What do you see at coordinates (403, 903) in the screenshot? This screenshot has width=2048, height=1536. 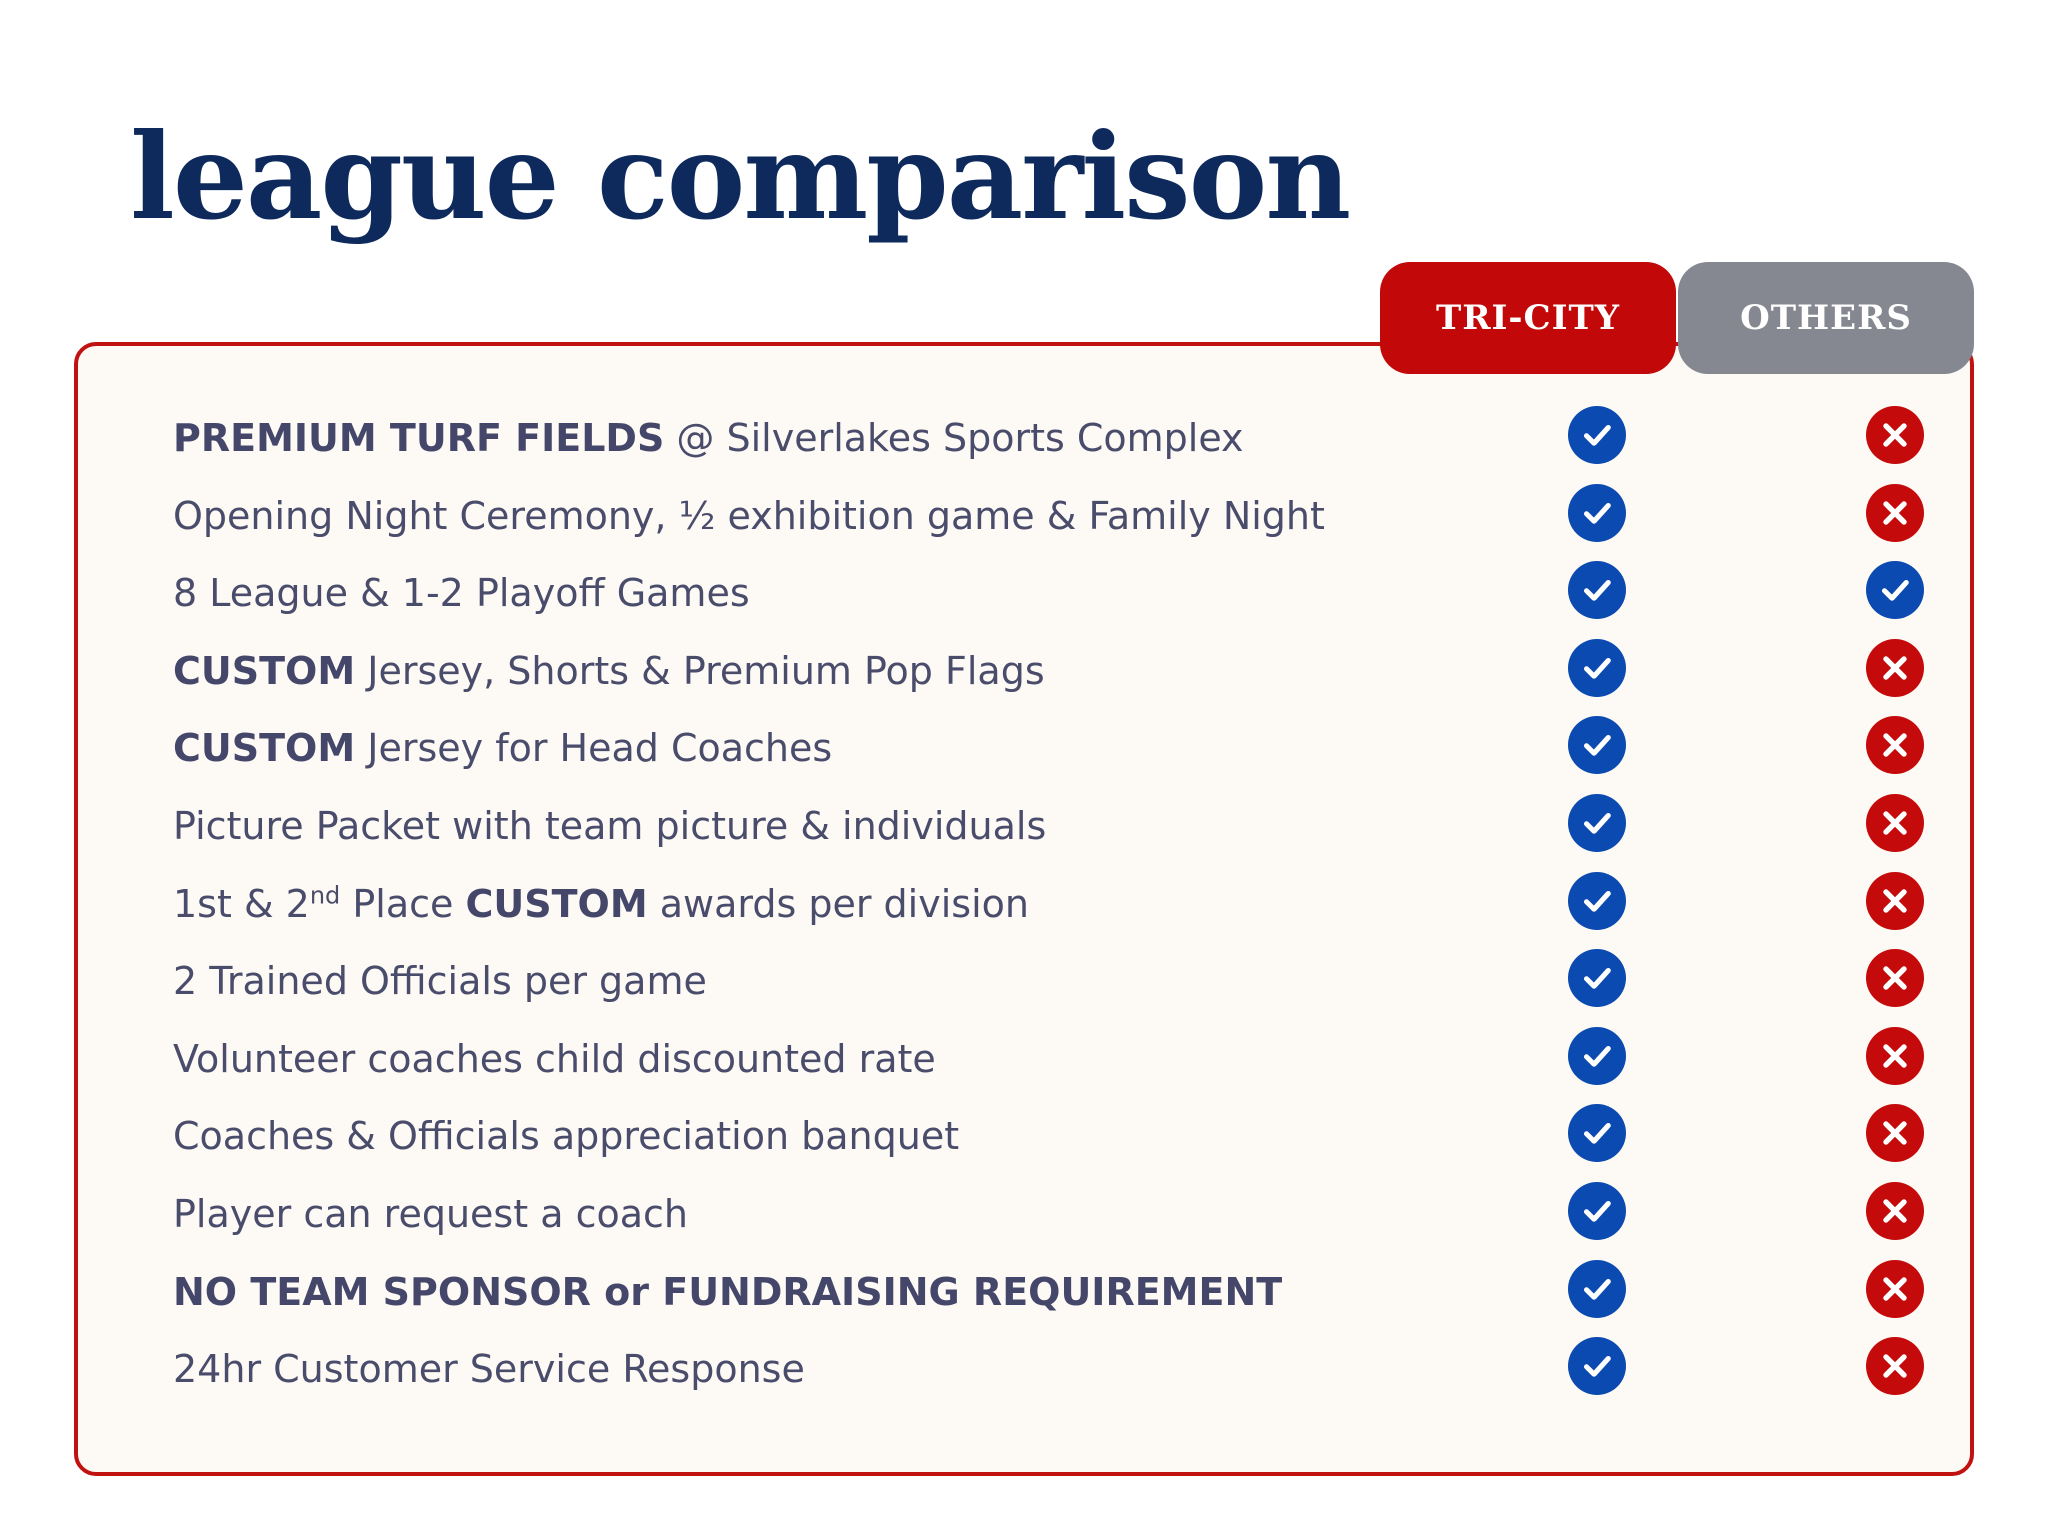 I see `feature-text: Place` at bounding box center [403, 903].